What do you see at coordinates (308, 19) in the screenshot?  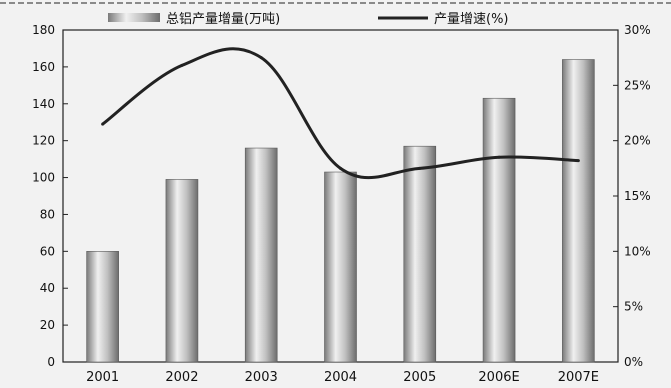 I see `legend: 总铝产量增量(万吨) 产量增速(%)` at bounding box center [308, 19].